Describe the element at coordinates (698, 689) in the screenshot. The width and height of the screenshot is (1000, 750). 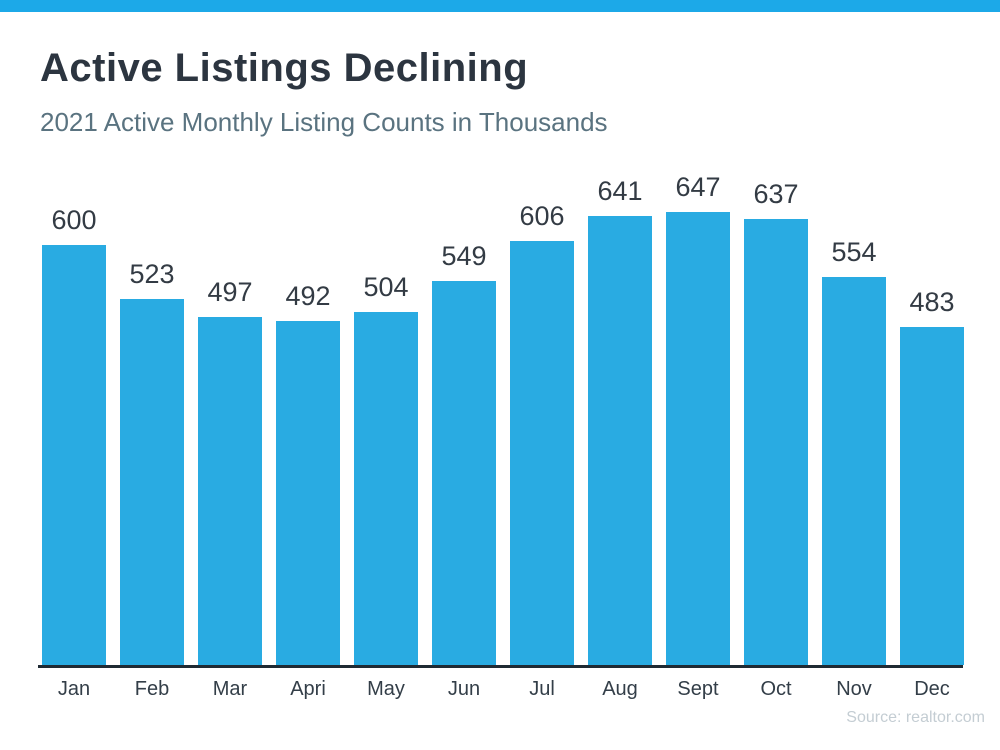
I see `x-tick-label: Sept` at that location.